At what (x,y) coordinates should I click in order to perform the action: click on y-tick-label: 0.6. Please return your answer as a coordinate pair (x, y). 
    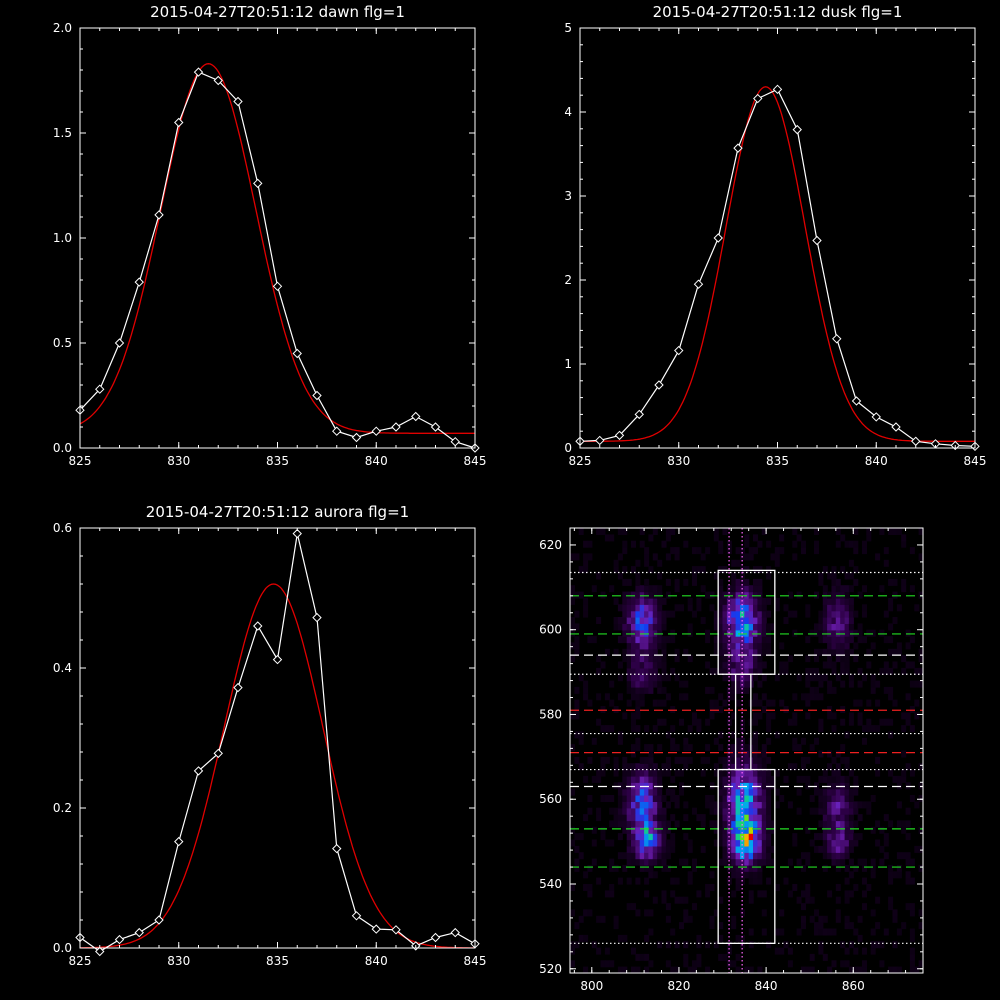
    Looking at the image, I should click on (62, 528).